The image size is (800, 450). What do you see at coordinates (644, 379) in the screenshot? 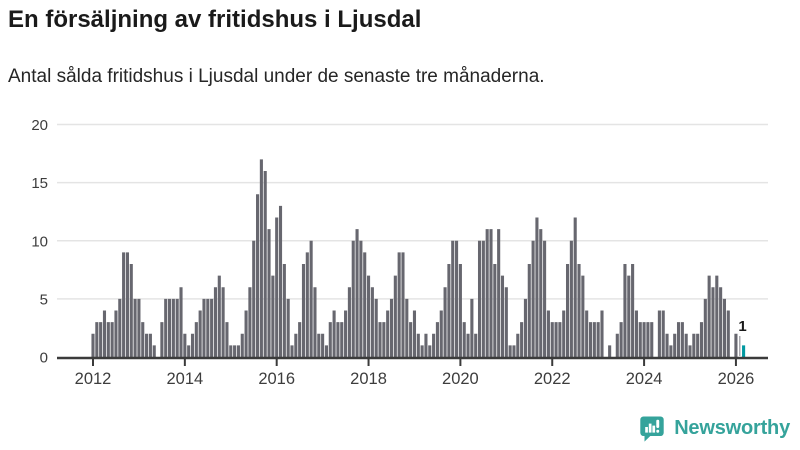
I see `x-tick-label: 2024` at bounding box center [644, 379].